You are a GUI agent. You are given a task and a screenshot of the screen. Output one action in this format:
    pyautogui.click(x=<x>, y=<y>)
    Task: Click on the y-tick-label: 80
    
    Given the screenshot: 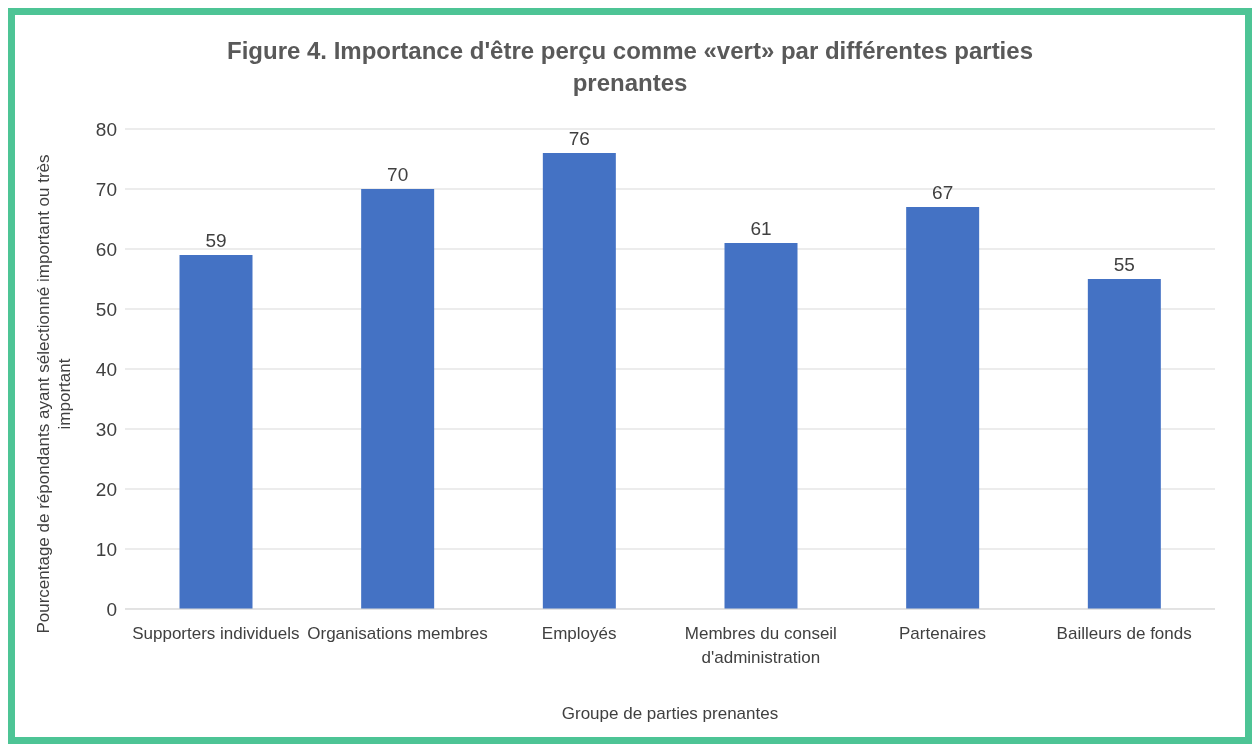 What is the action you would take?
    pyautogui.click(x=106, y=129)
    